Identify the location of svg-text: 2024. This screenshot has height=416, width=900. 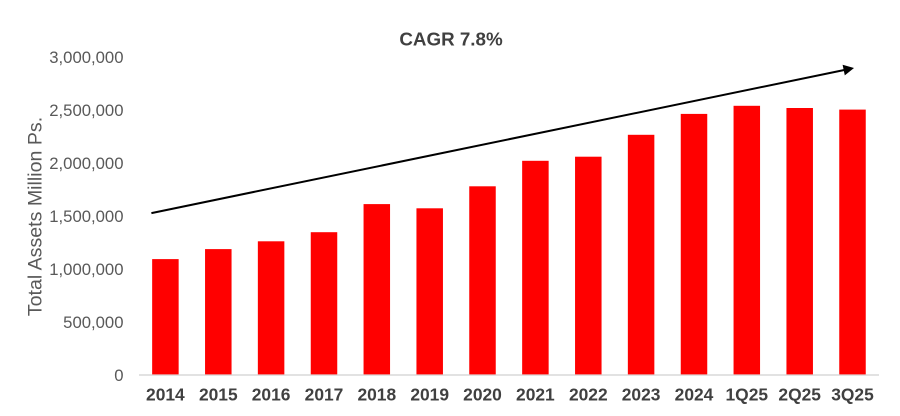
(694, 395).